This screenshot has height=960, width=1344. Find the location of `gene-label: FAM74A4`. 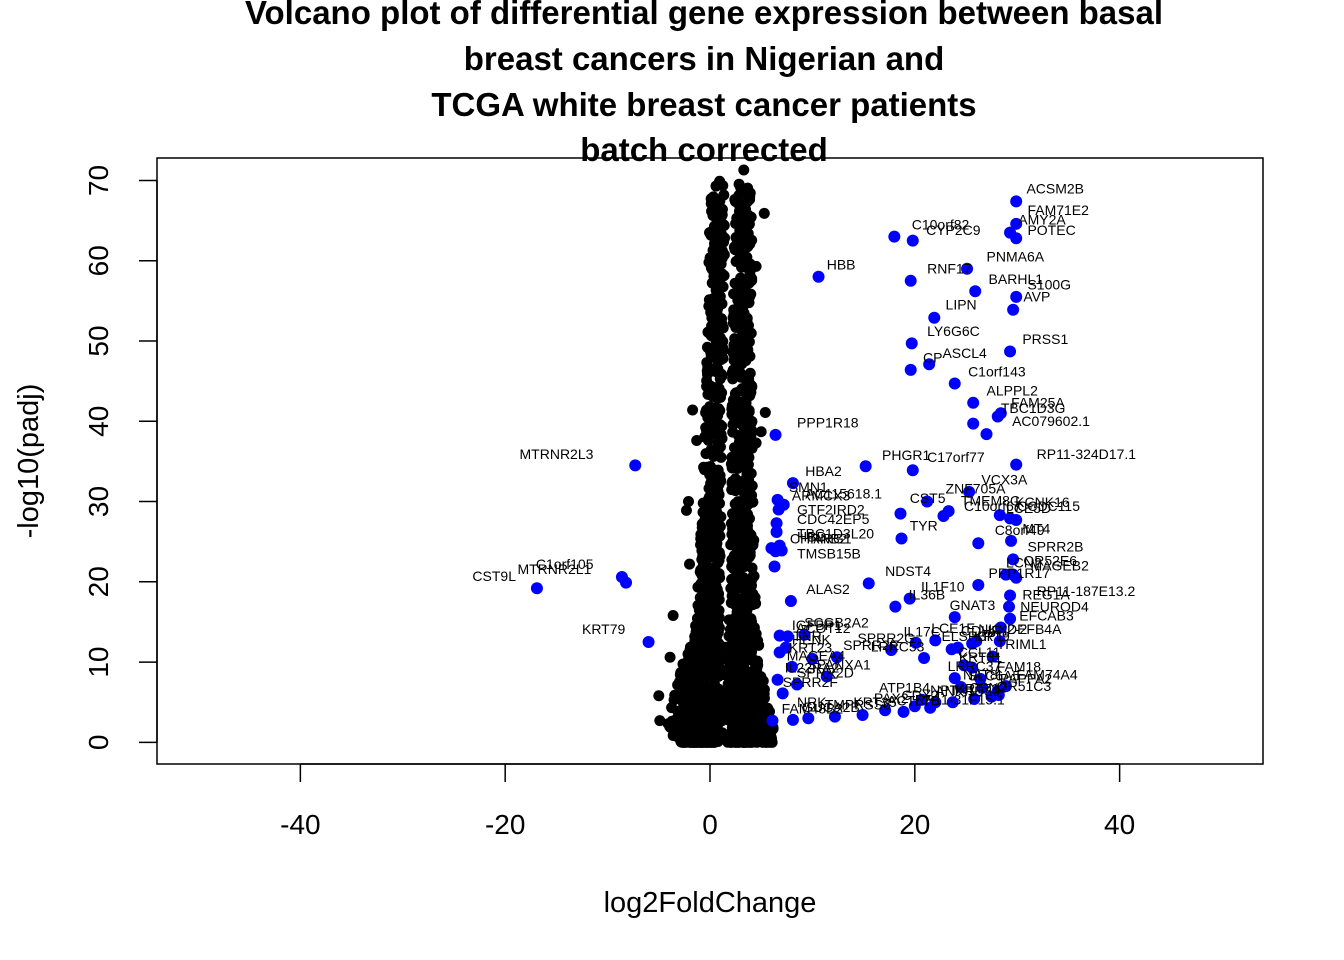

gene-label: FAM74A4 is located at coordinates (1047, 675).